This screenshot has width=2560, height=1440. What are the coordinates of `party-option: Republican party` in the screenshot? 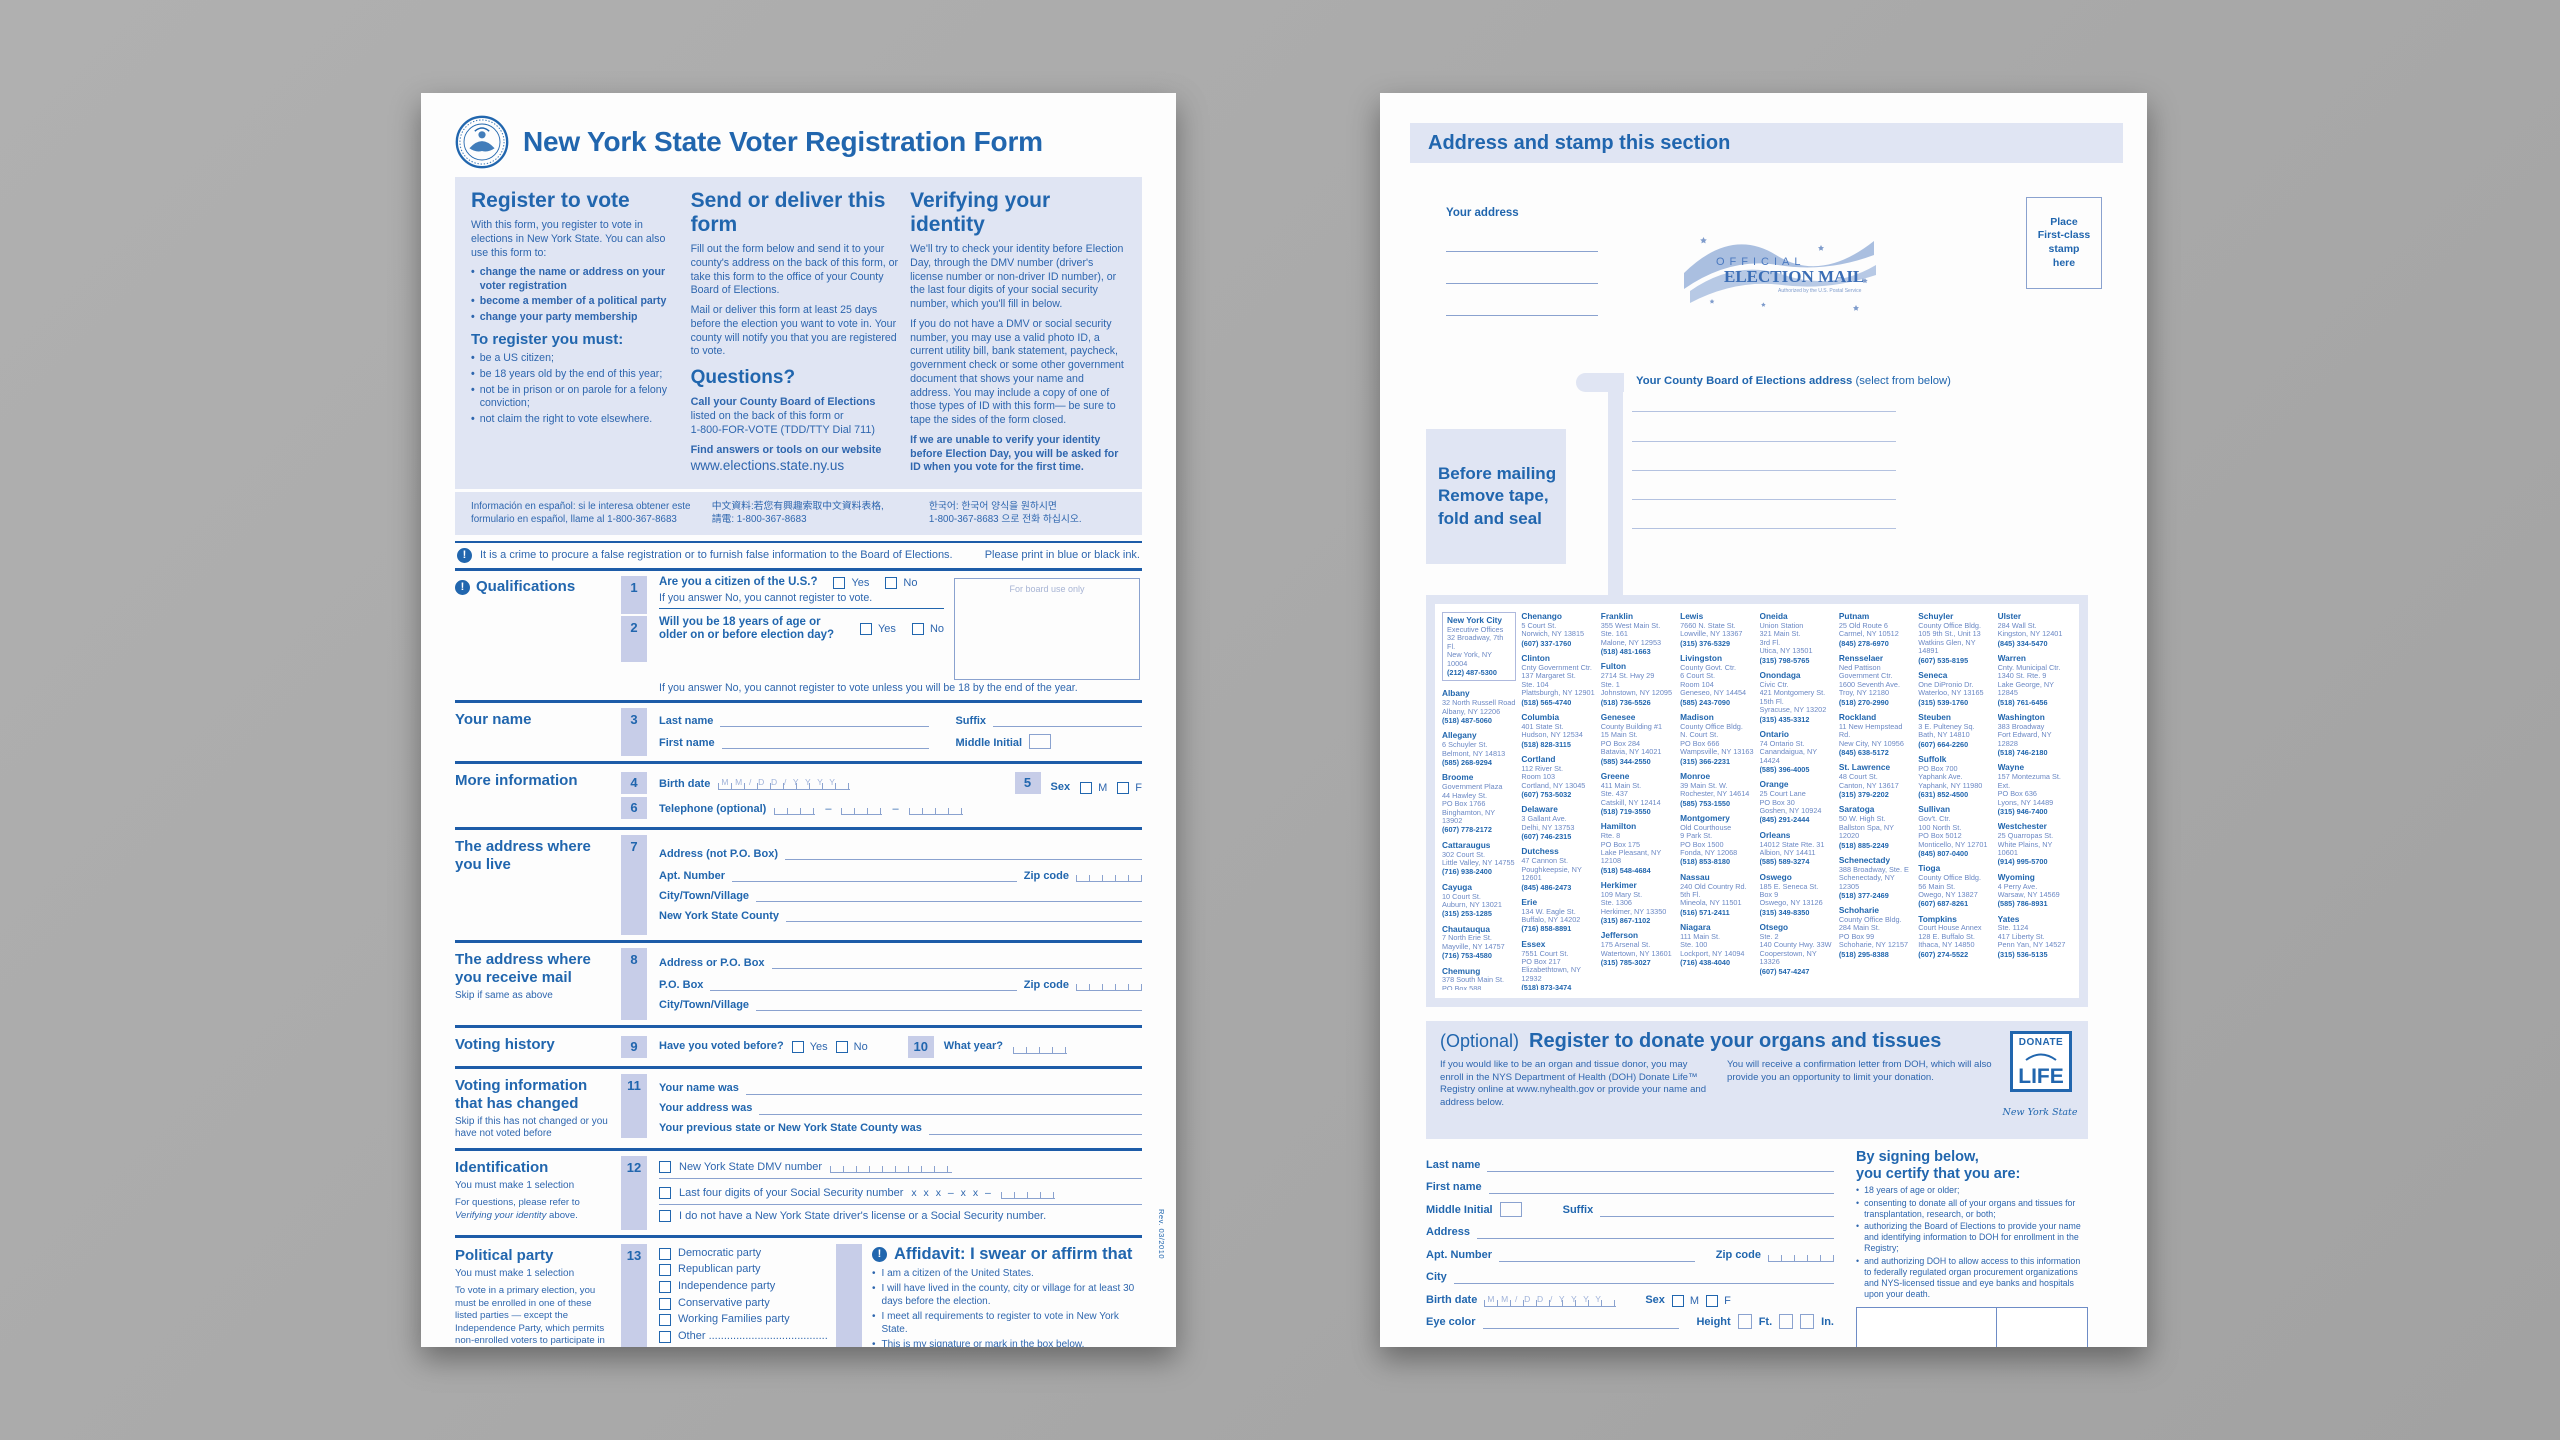 It's located at (747, 1270).